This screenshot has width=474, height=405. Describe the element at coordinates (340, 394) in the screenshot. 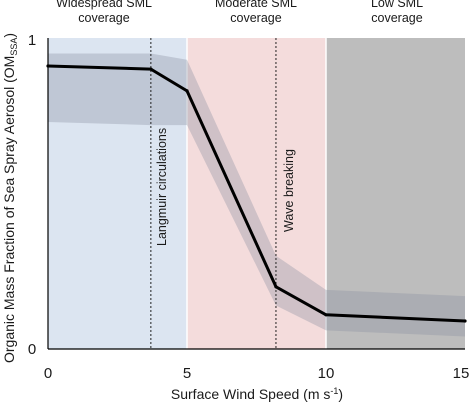

I see `x-axis-title-end: )` at that location.